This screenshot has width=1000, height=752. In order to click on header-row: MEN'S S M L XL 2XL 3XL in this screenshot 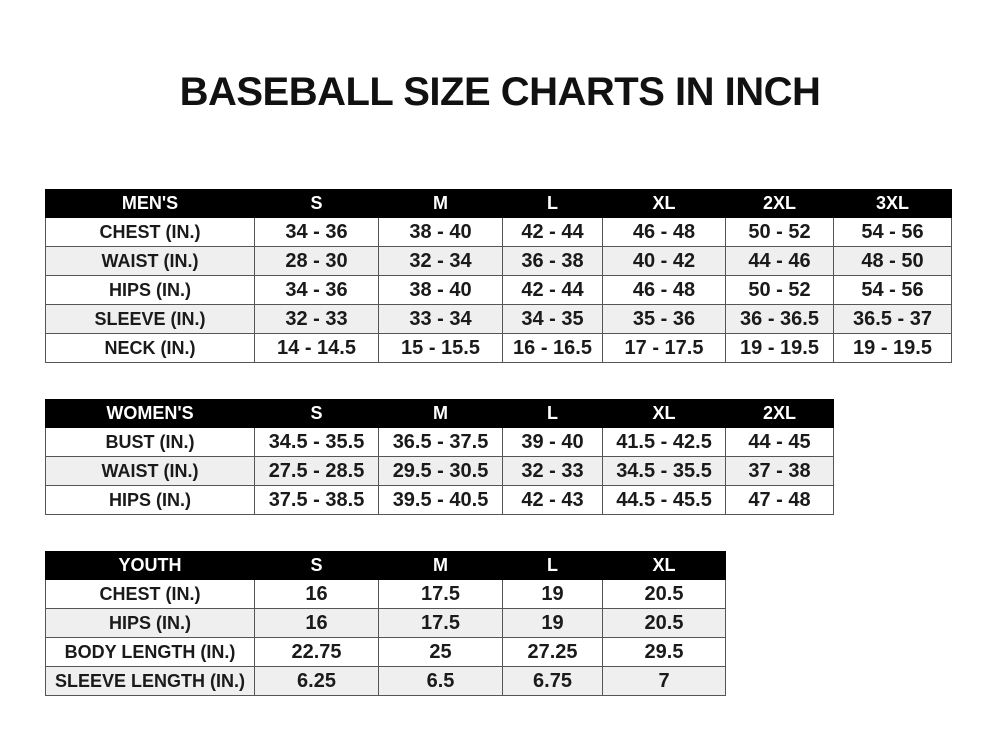, I will do `click(498, 203)`.